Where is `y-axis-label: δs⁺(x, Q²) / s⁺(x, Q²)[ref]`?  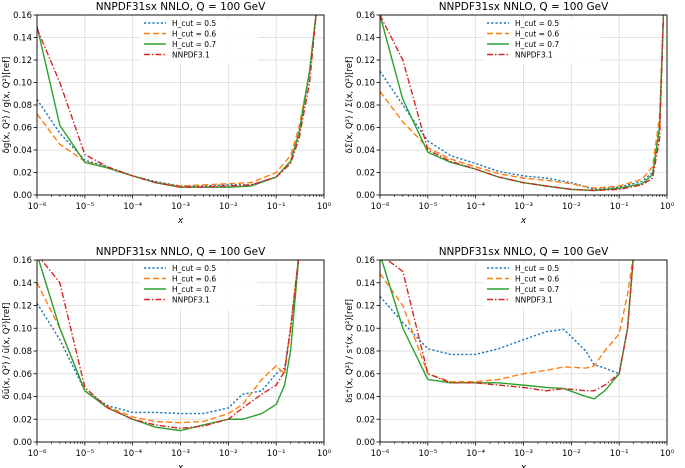
y-axis-label: δs⁺(x, Q²) / s⁺(x, Q²)[ref] is located at coordinates (350, 351).